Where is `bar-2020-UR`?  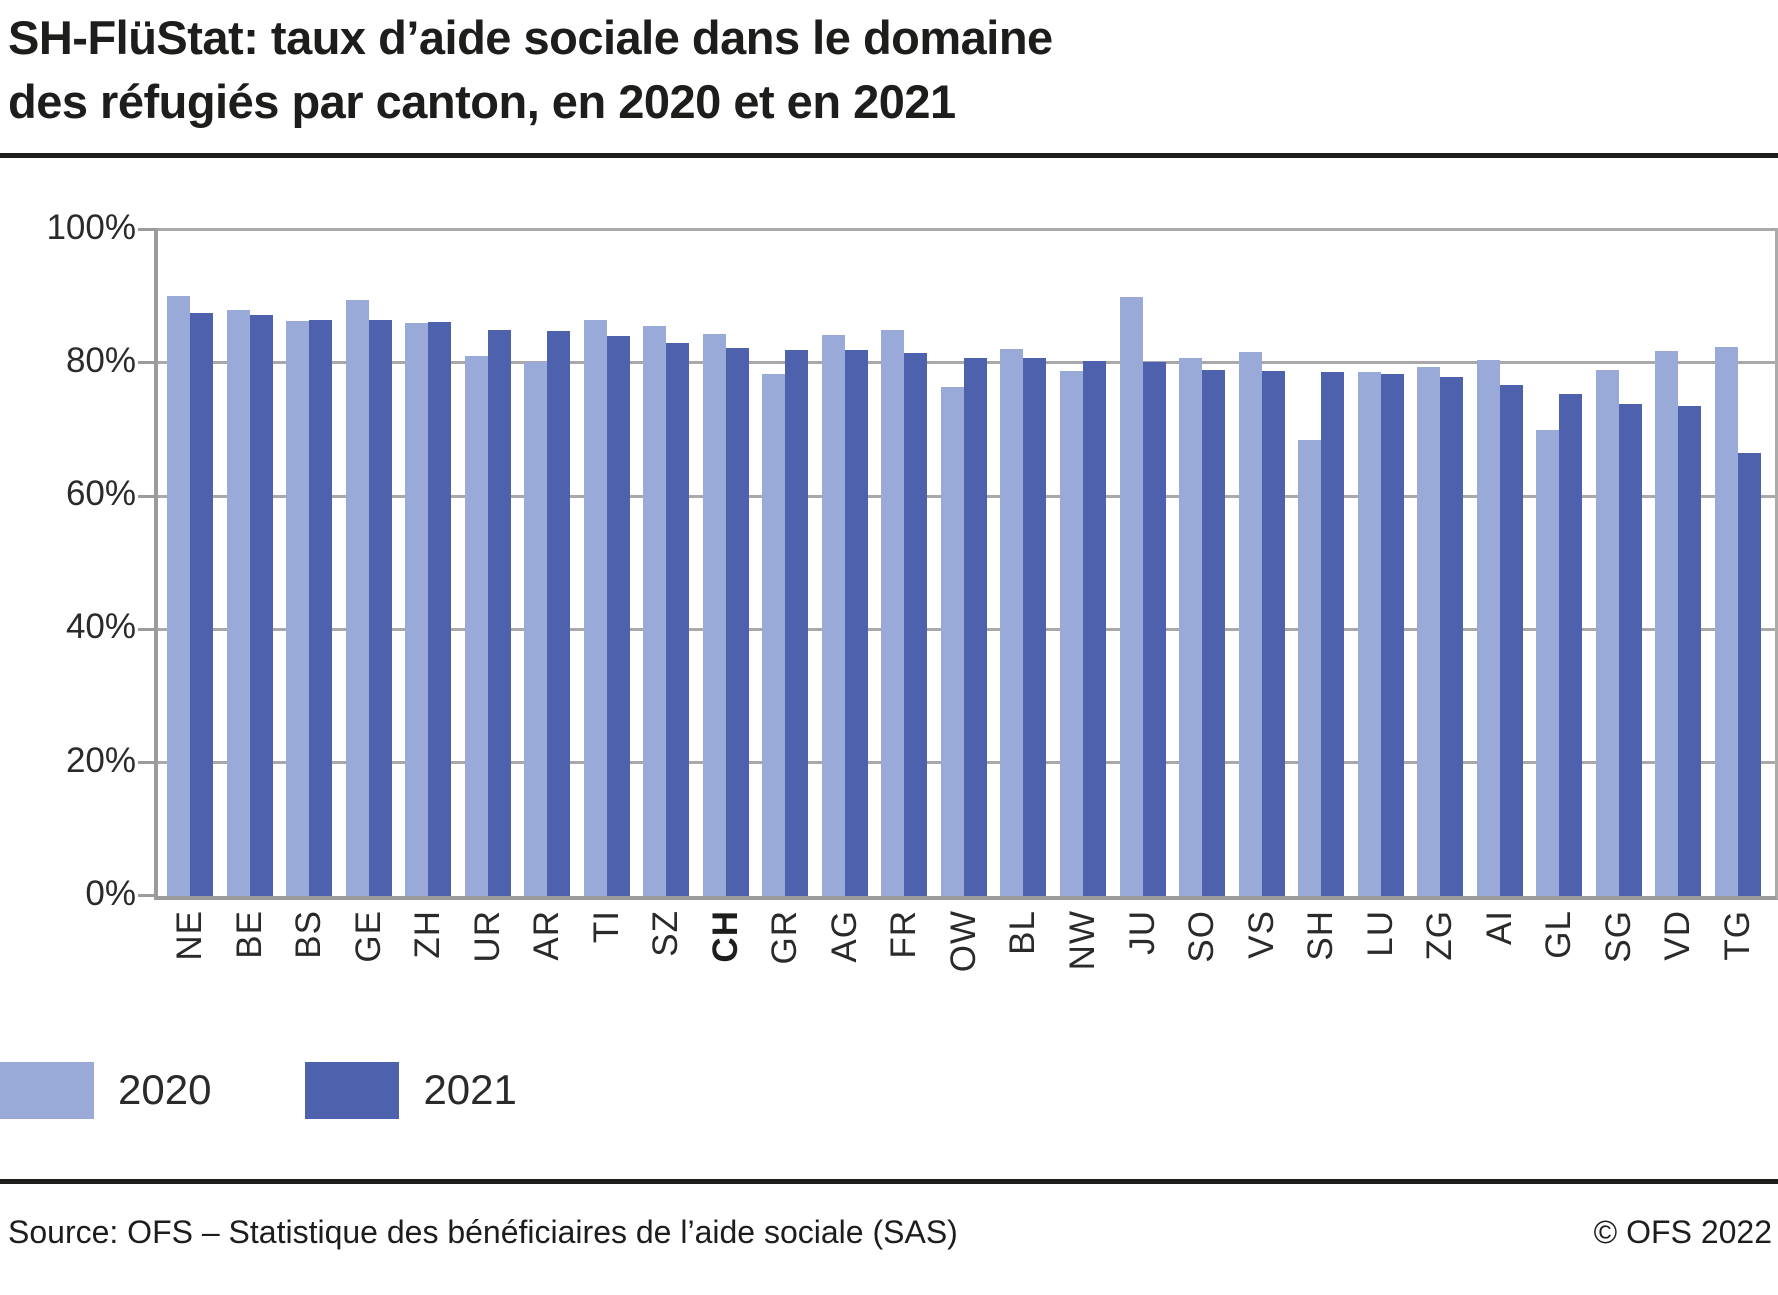
bar-2020-UR is located at coordinates (476, 626).